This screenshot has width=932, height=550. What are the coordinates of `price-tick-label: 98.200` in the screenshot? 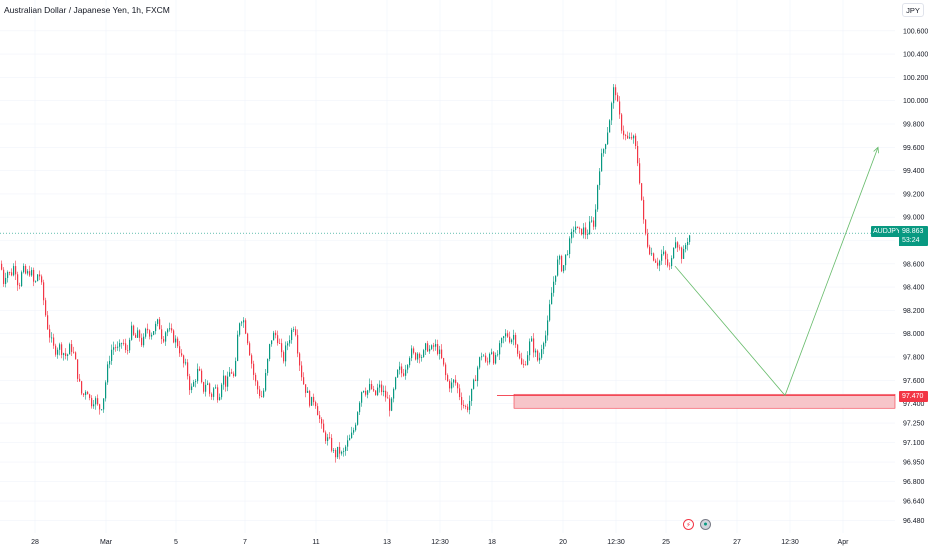 It's located at (914, 311).